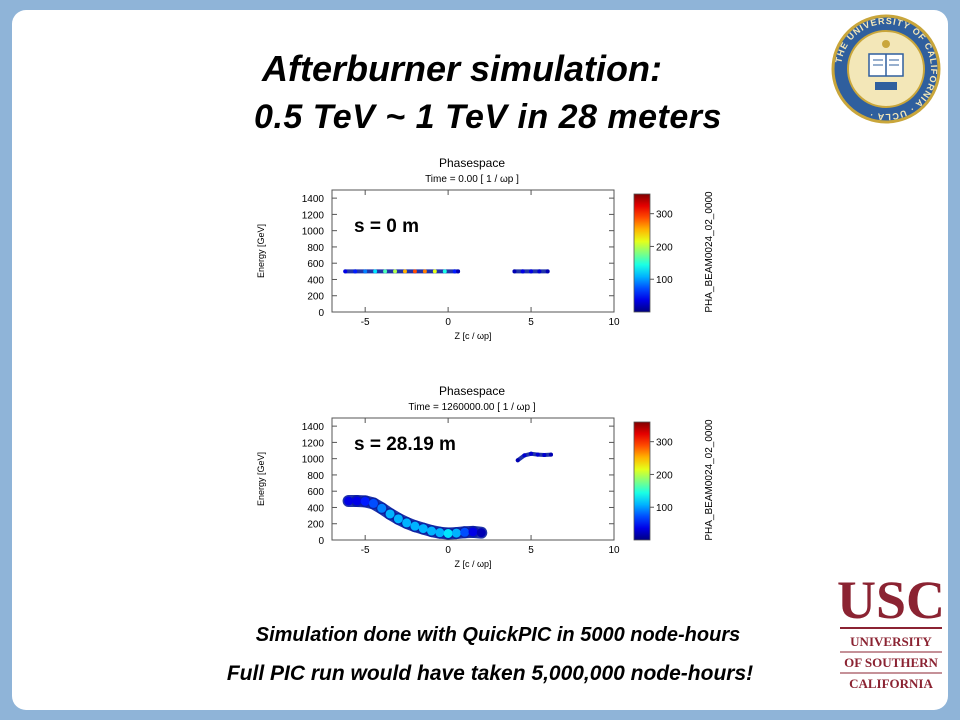 The image size is (960, 720). I want to click on usc-logo-main: USC, so click(891, 600).